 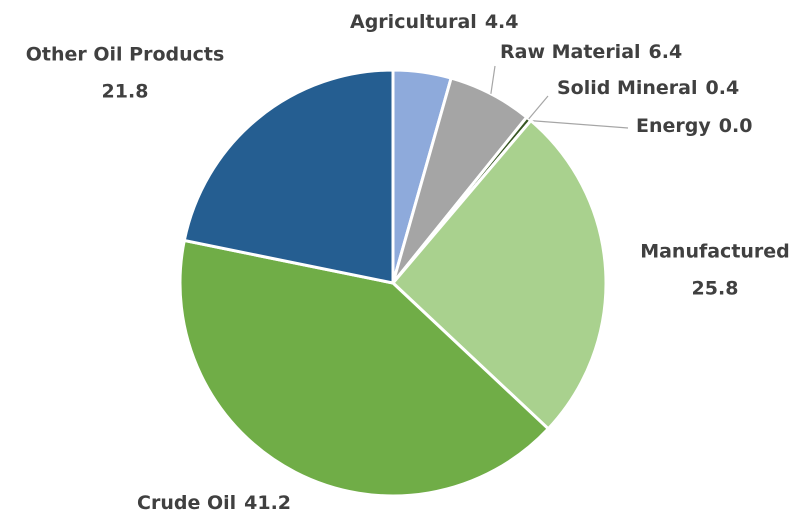 What do you see at coordinates (288, 176) in the screenshot?
I see `pie-slice` at bounding box center [288, 176].